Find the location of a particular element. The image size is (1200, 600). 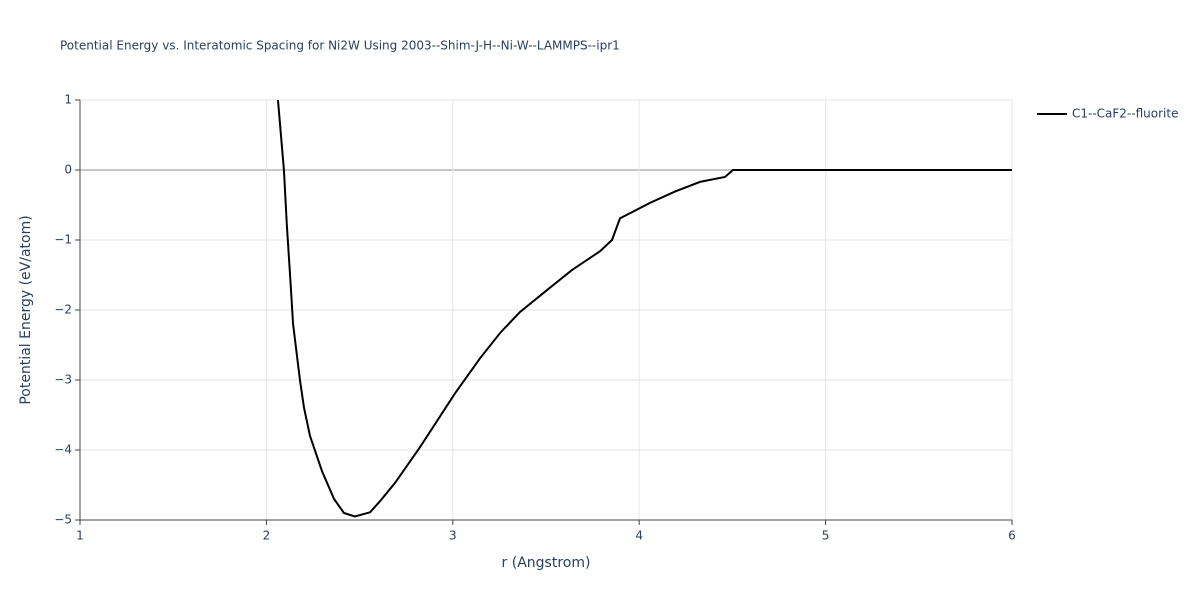

y-tick-label: −5 is located at coordinates (63, 520).